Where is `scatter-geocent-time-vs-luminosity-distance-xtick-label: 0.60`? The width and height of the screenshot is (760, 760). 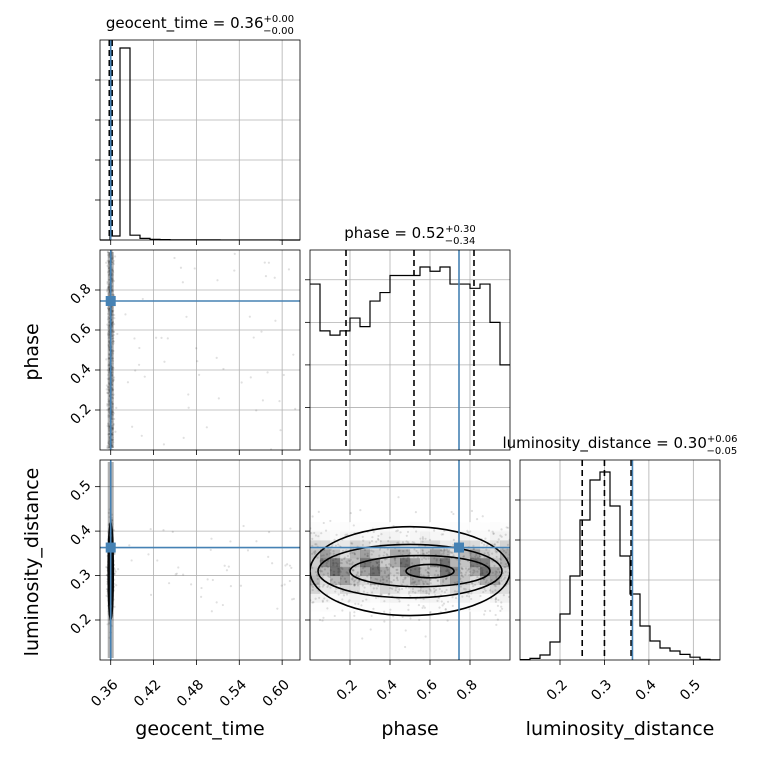 scatter-geocent-time-vs-luminosity-distance-xtick-label: 0.60 is located at coordinates (276, 693).